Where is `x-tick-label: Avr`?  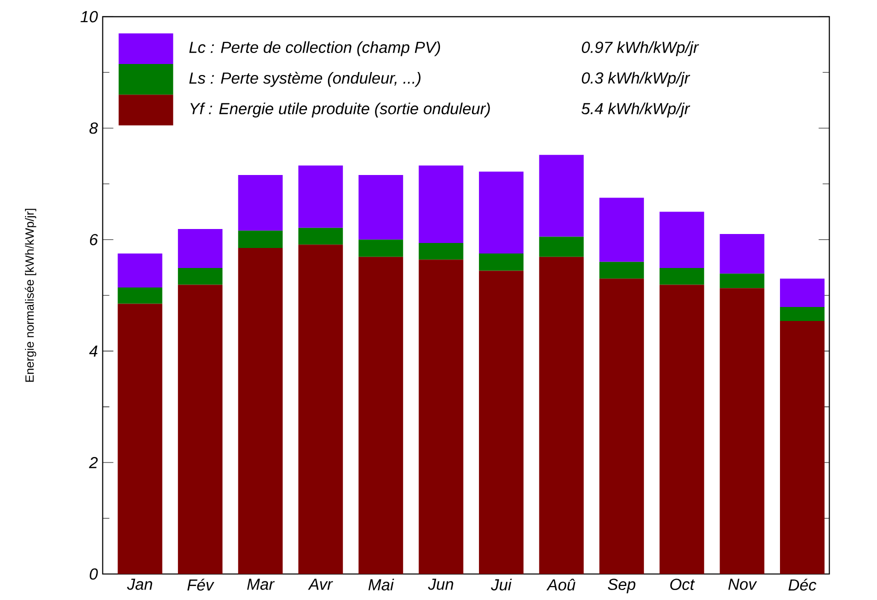 x-tick-label: Avr is located at coordinates (321, 584).